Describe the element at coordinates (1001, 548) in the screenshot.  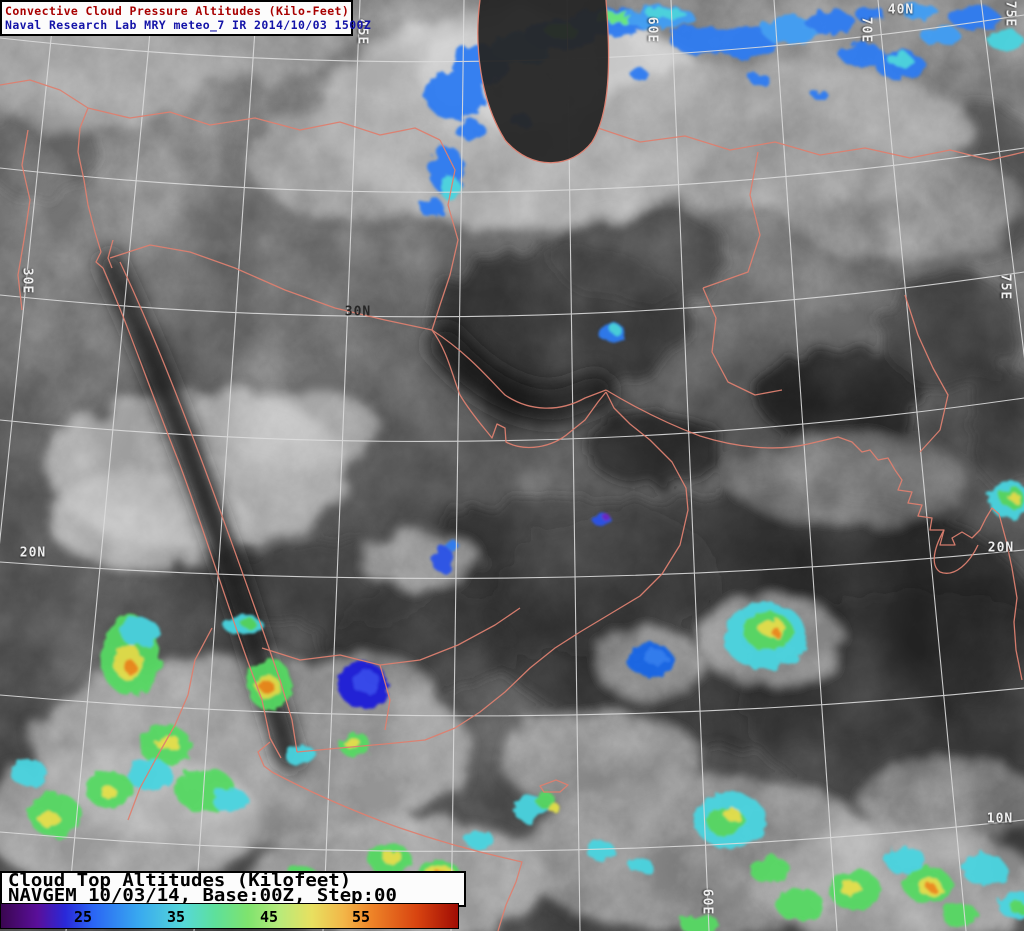
I see `grid-label-20n-right: 20N` at that location.